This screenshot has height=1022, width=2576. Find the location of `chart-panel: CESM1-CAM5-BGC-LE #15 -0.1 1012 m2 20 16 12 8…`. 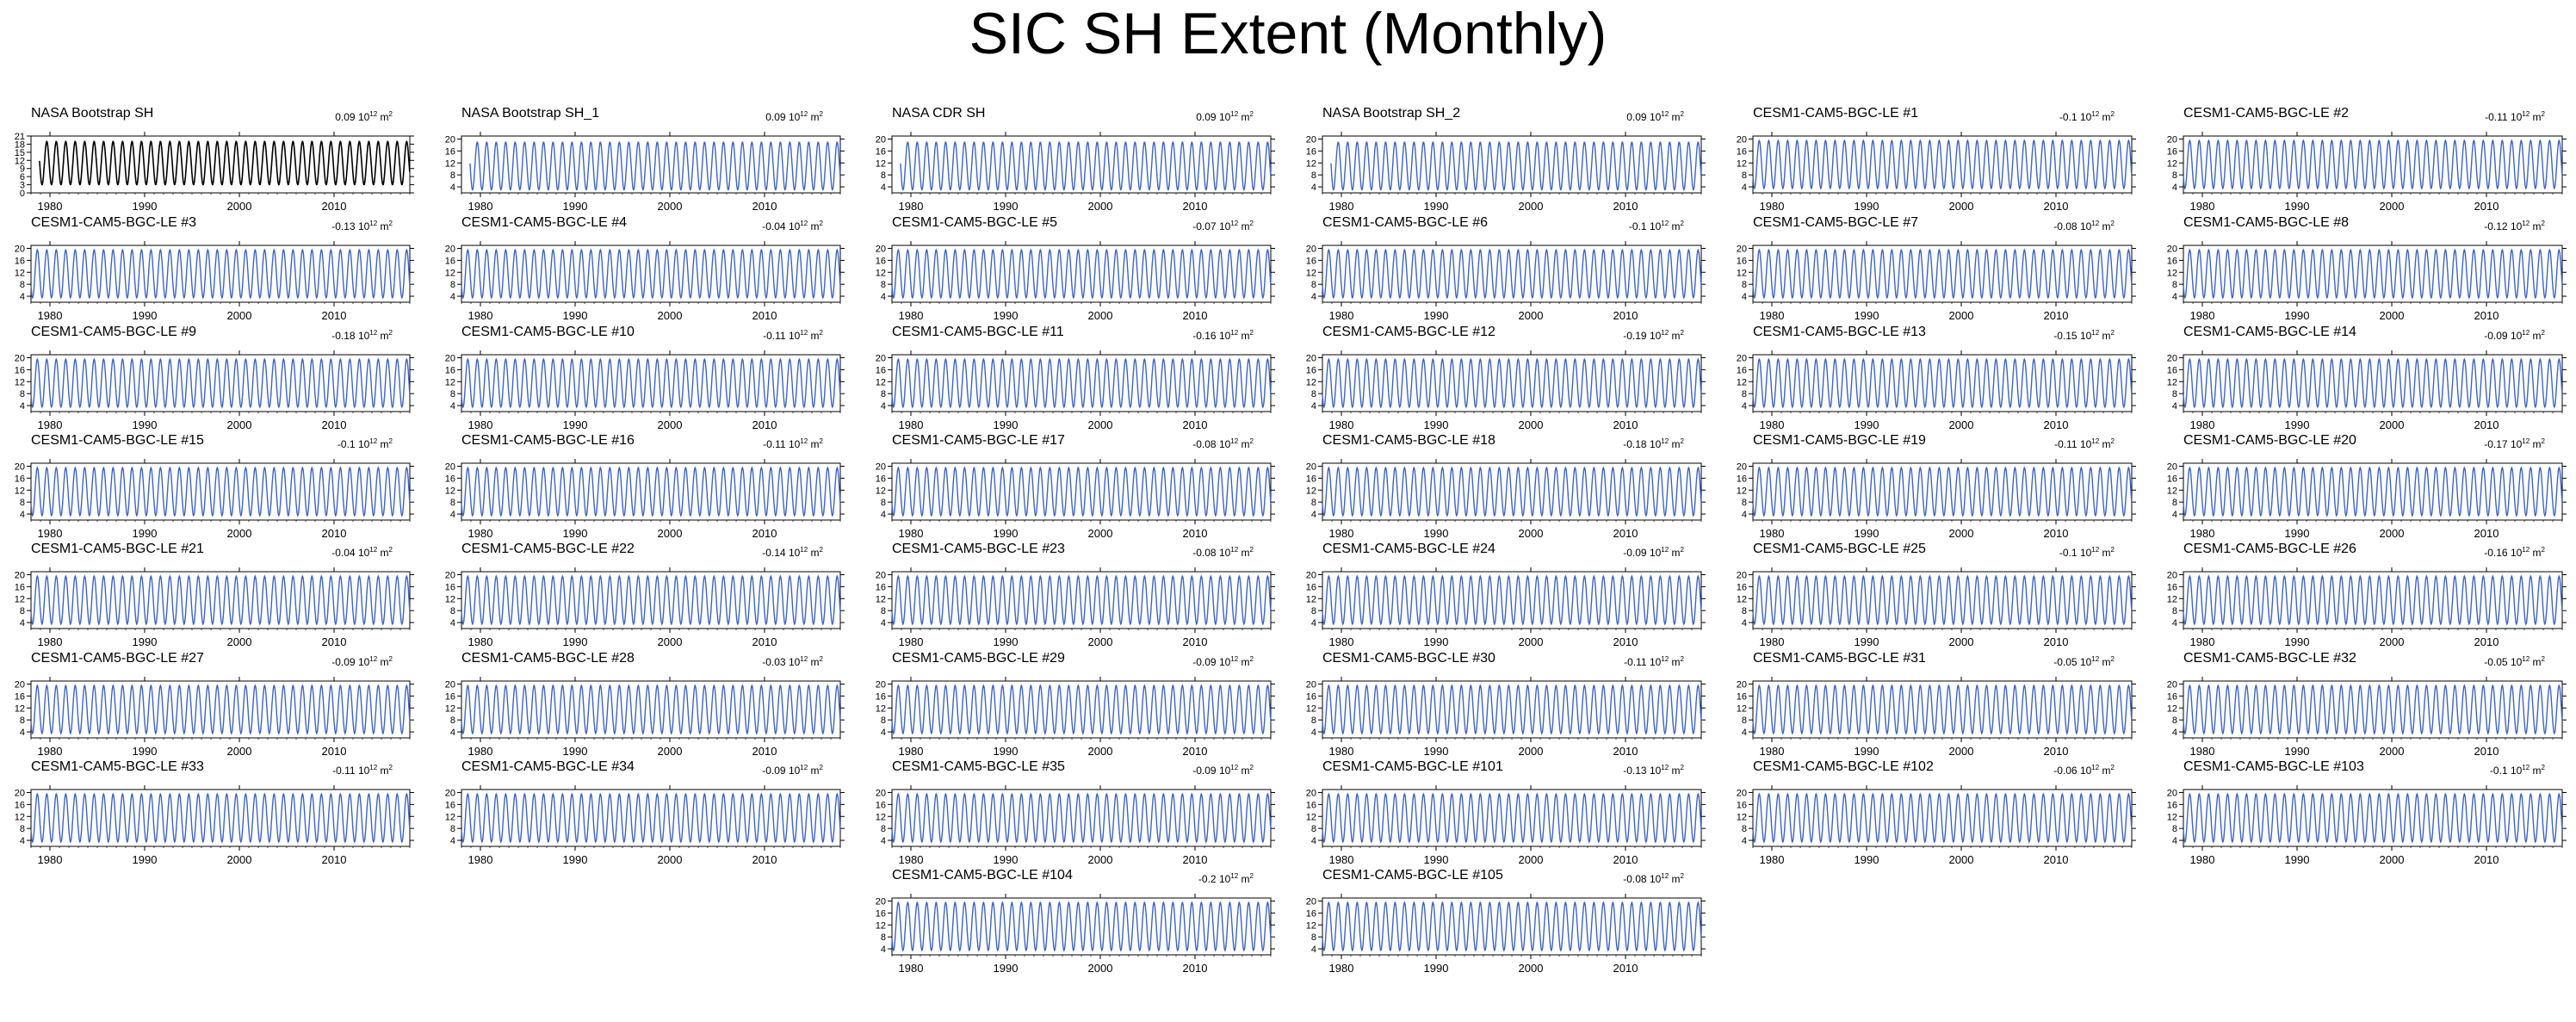

chart-panel: CESM1-CAM5-BGC-LE #15 -0.1 1012 m2 20 16 12 8… is located at coordinates (211, 486).